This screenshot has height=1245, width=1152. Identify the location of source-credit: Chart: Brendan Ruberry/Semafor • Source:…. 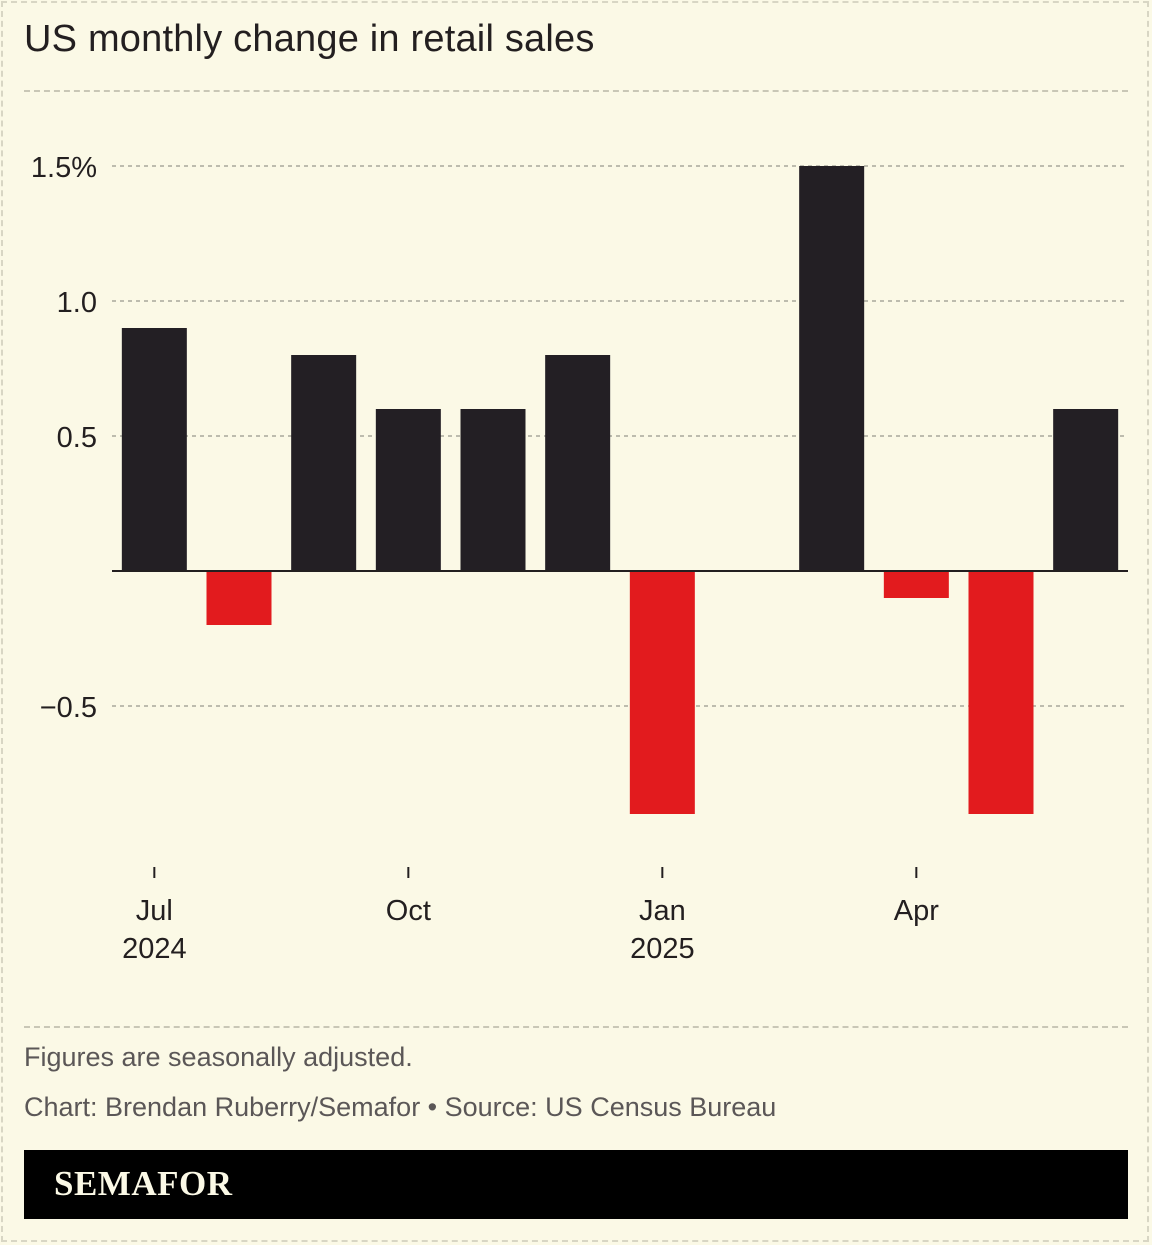
(400, 1107).